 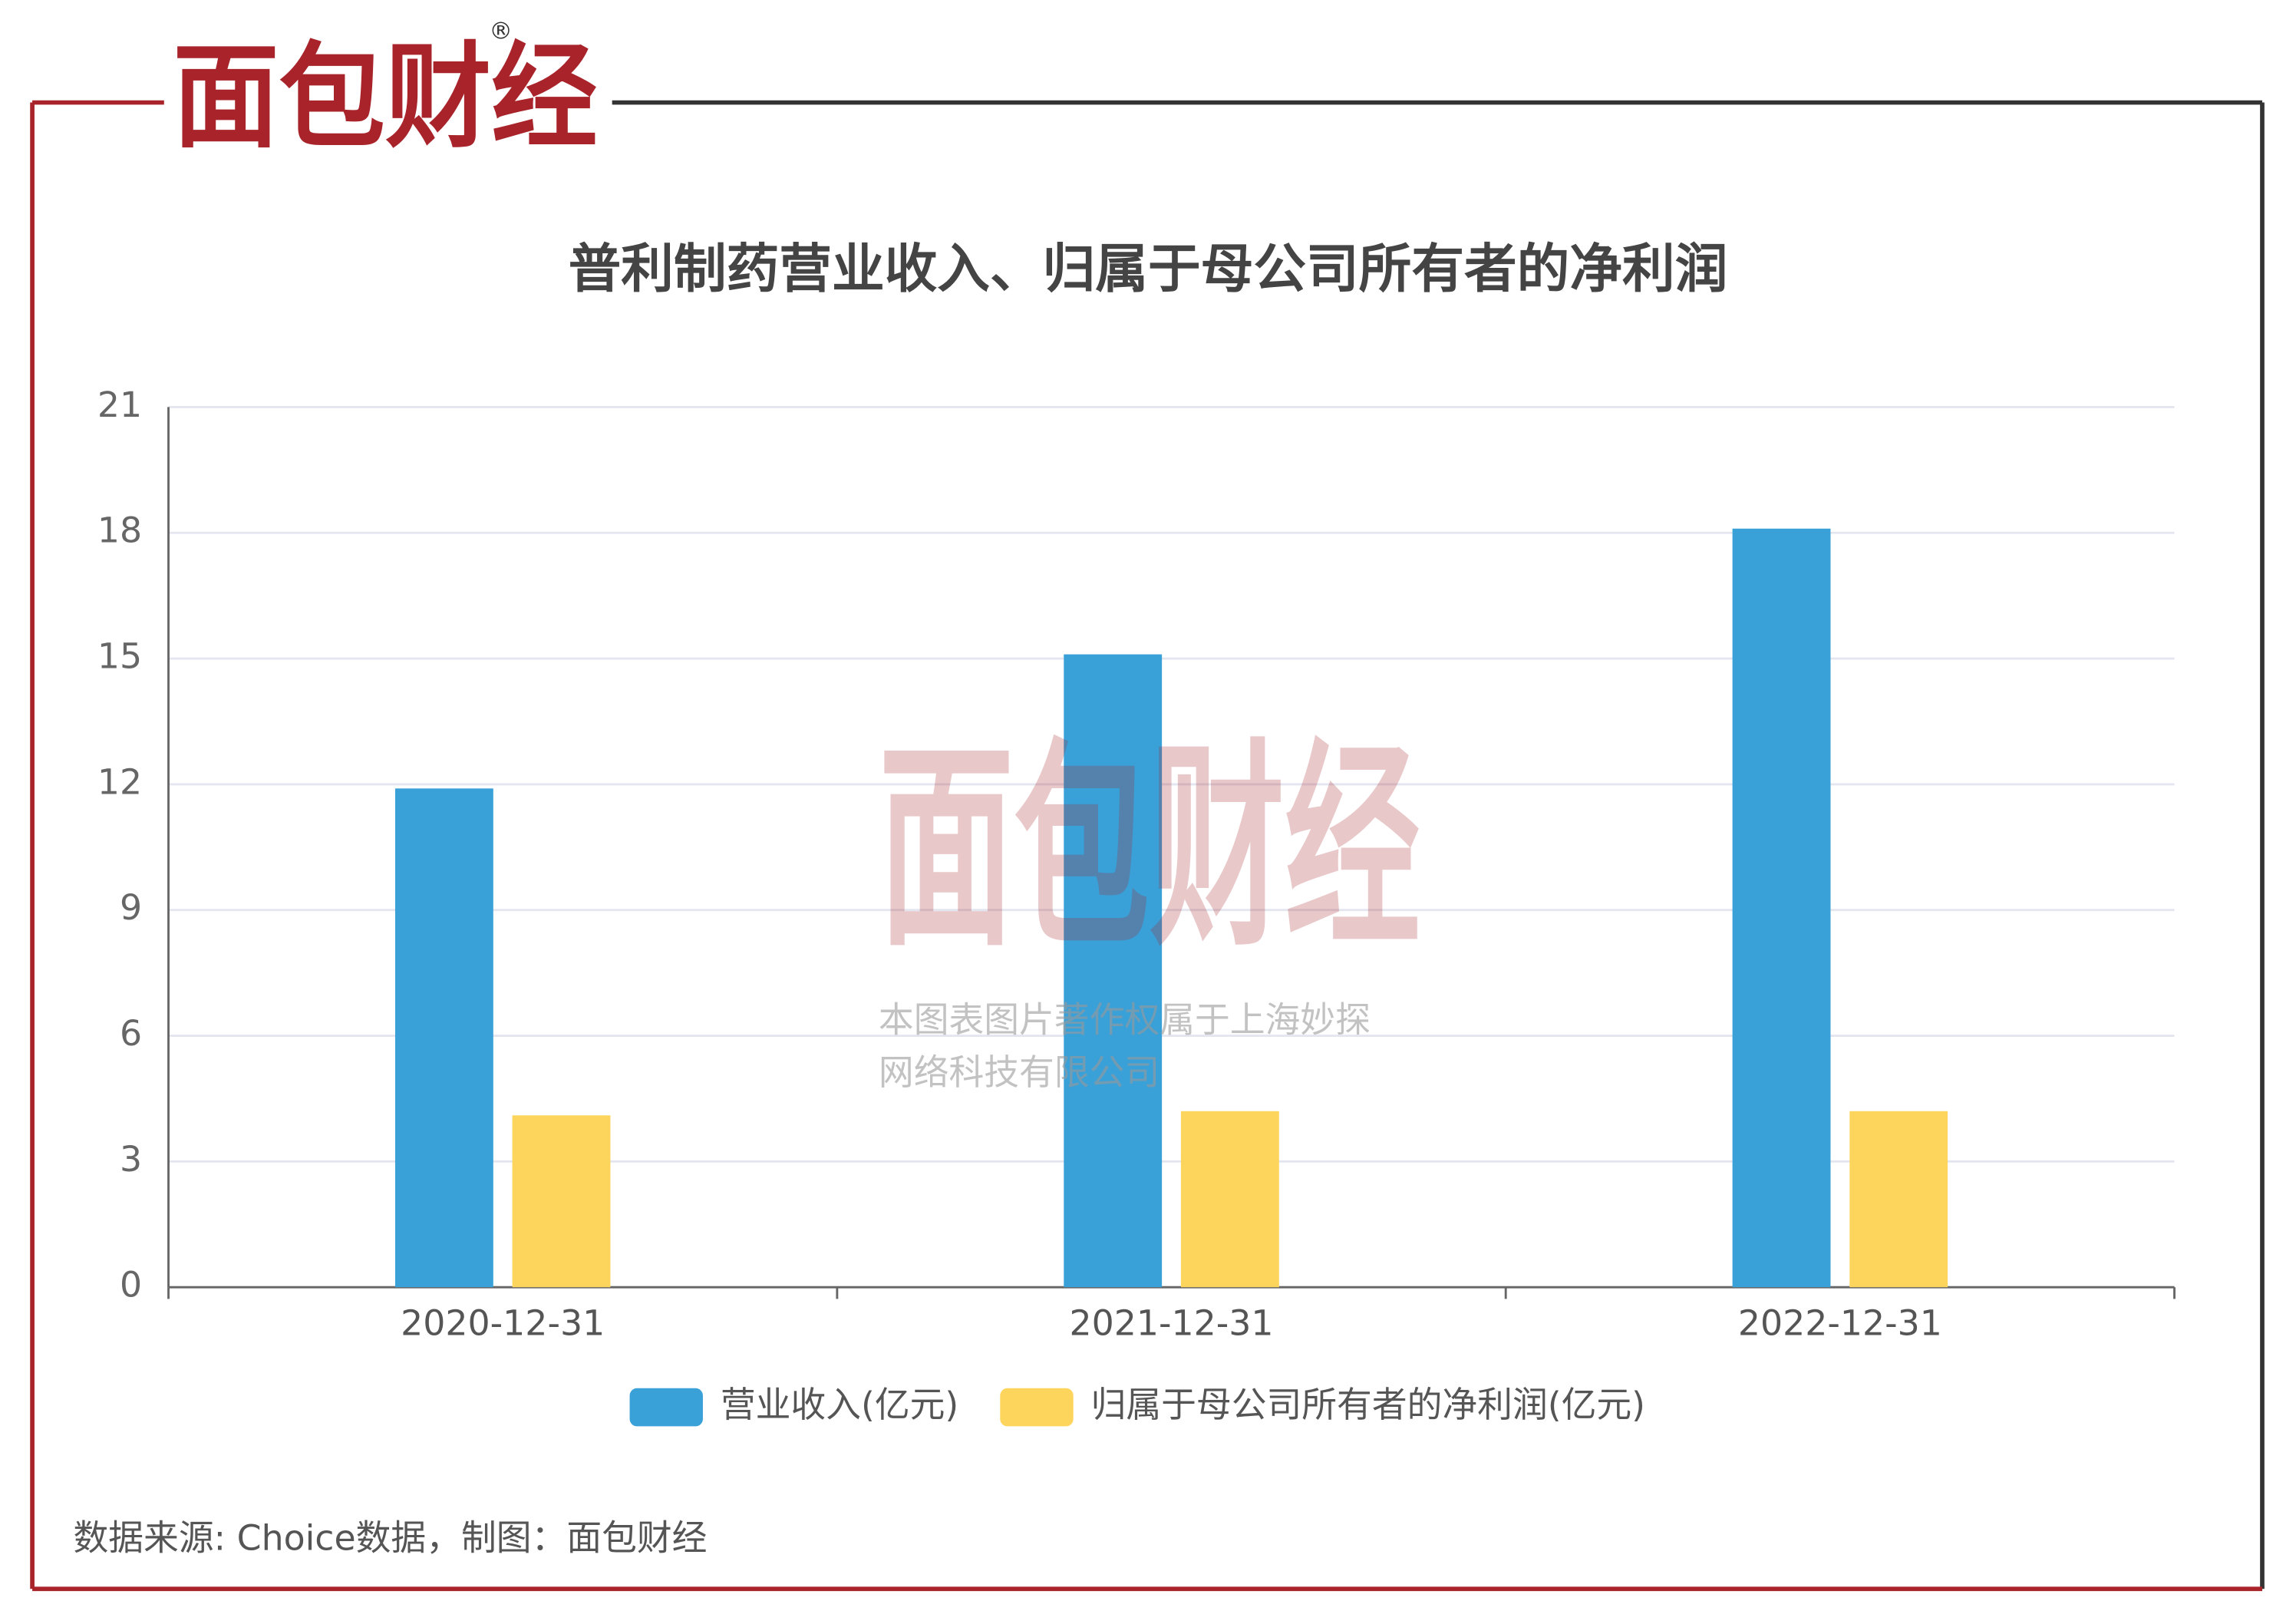 I want to click on source-note: 数据来源: Choice数据，制图：面包财经, so click(x=391, y=1538).